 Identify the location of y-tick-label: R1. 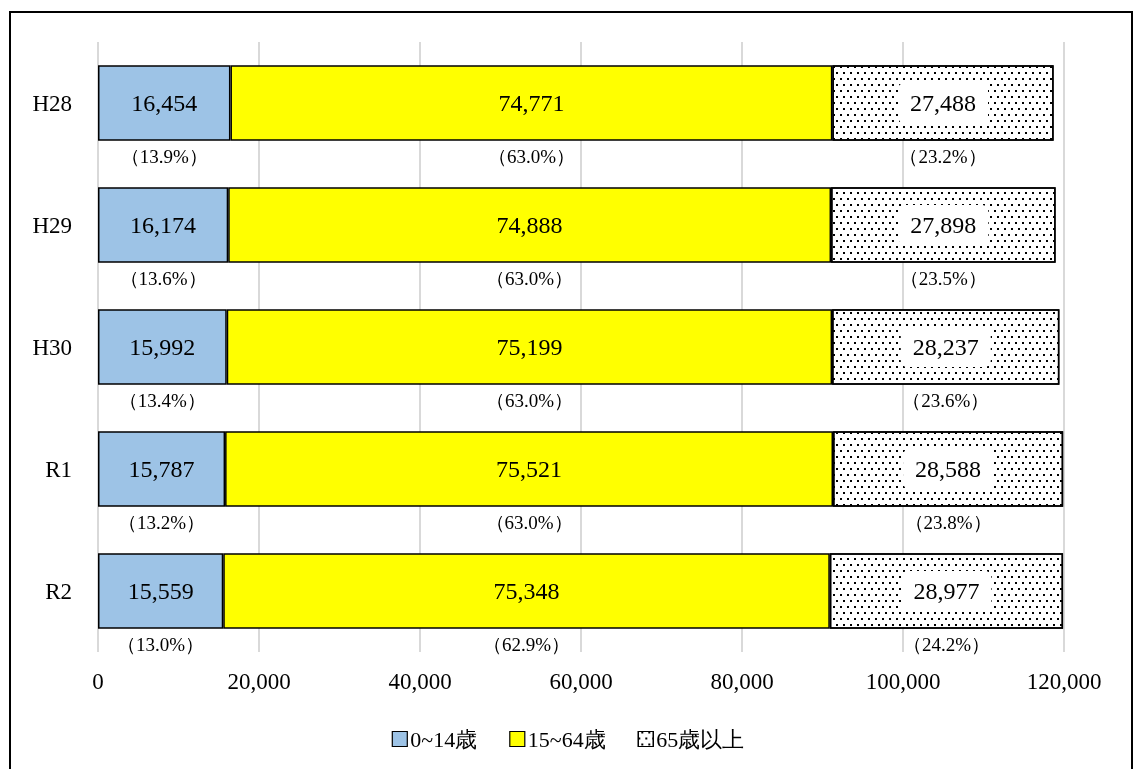
(58, 469).